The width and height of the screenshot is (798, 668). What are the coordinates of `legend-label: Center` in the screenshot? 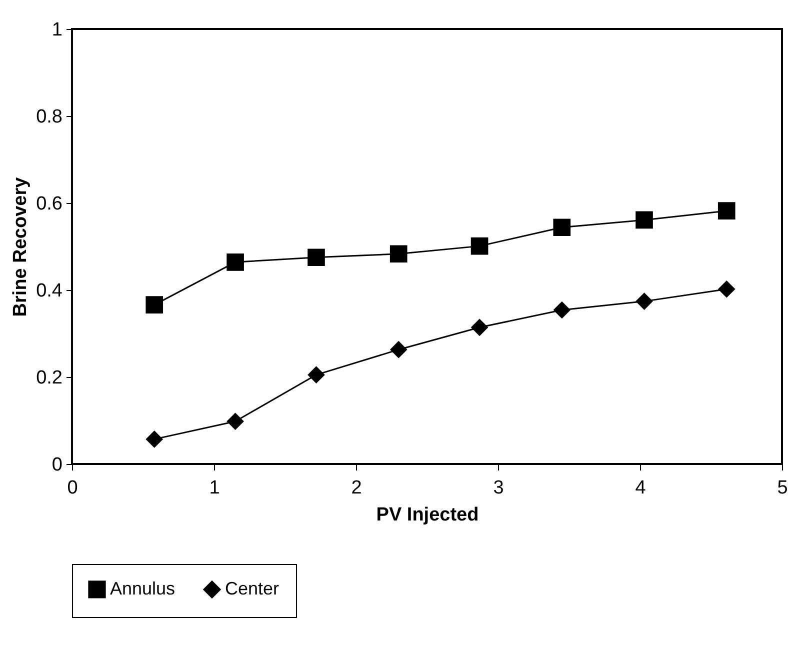 It's located at (252, 588).